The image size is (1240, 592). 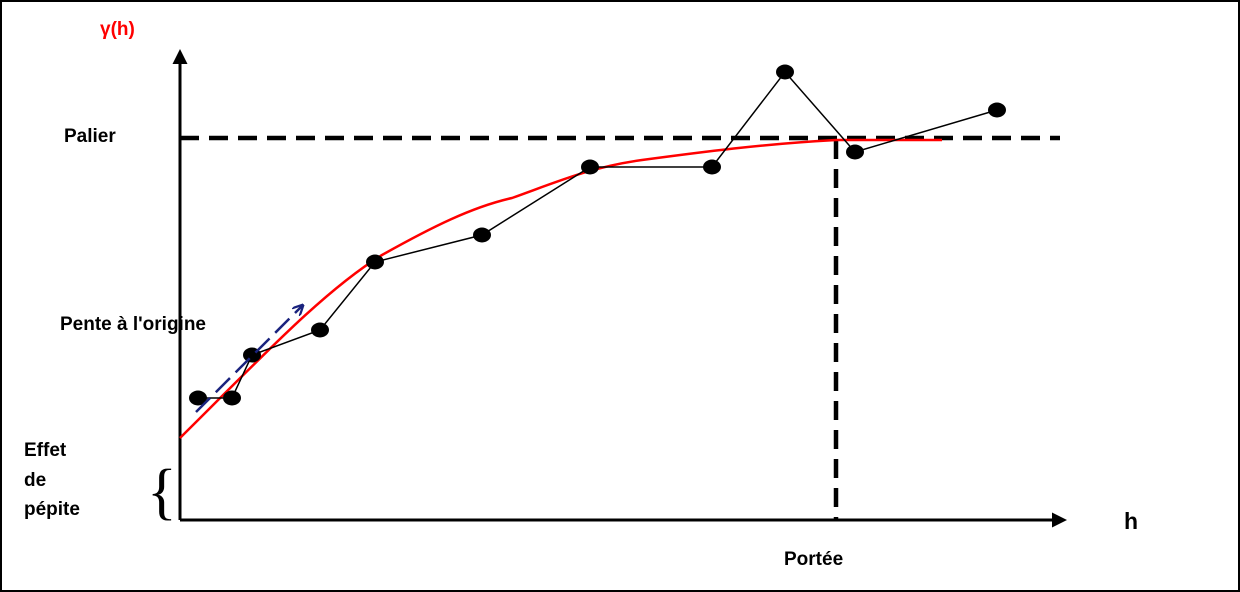 What do you see at coordinates (52, 509) in the screenshot?
I see `nugget-label-line3: pépite` at bounding box center [52, 509].